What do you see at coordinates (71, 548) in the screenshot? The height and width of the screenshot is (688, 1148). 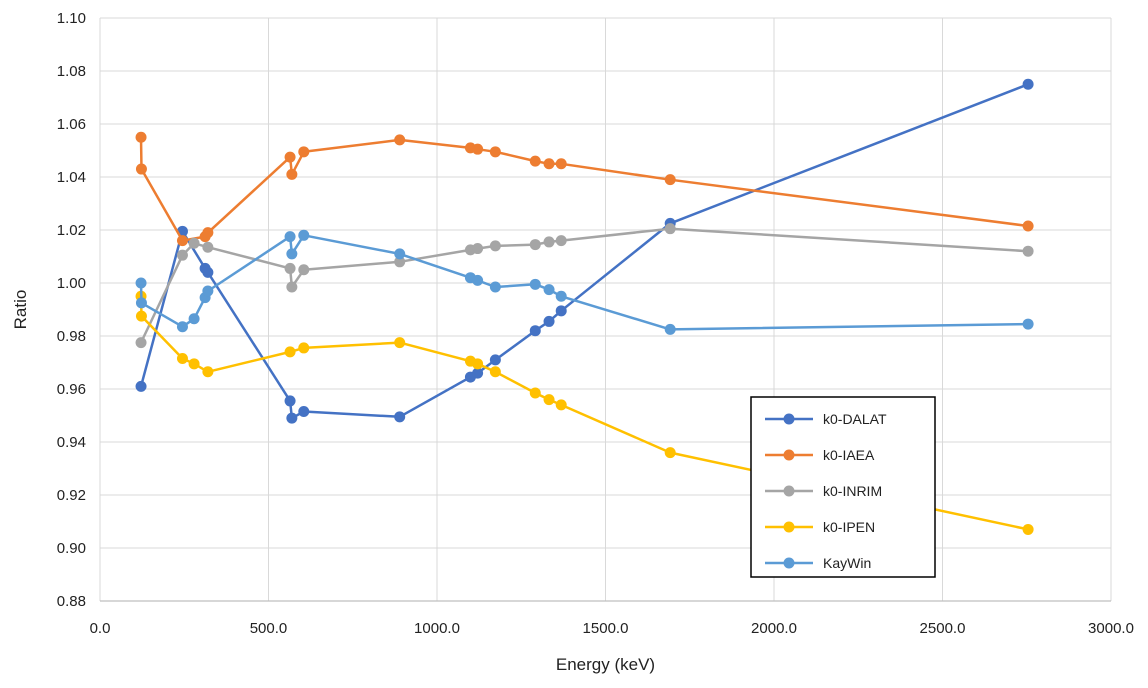 I see `y-tick-label: 0.90` at bounding box center [71, 548].